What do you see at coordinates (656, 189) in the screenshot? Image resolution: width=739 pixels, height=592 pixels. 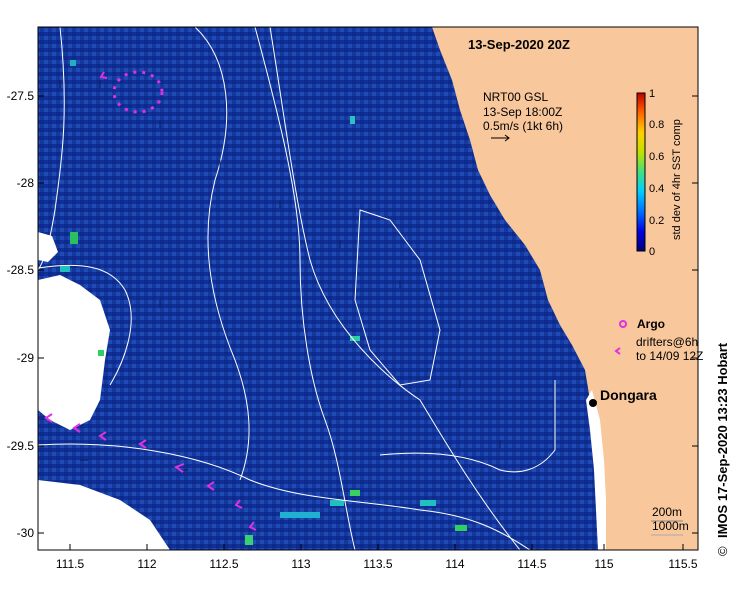 I see `colorbar-tick: 0.4` at bounding box center [656, 189].